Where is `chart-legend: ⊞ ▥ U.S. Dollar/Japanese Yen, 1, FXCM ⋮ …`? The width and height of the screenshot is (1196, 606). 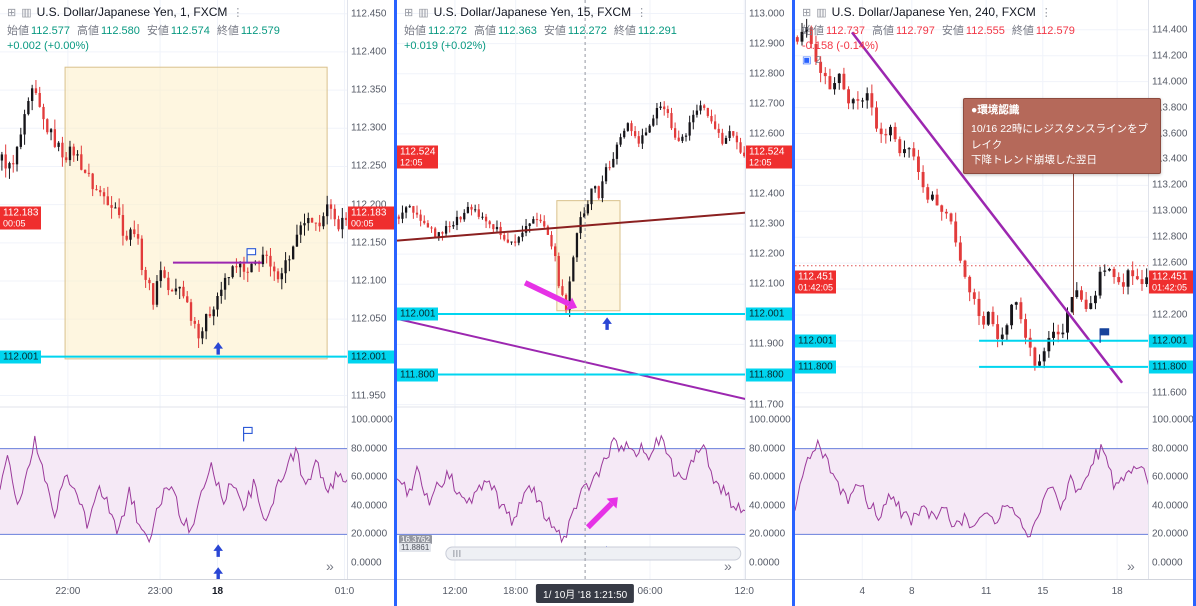 chart-legend: ⊞ ▥ U.S. Dollar/Japanese Yen, 1, FXCM ⋮ … is located at coordinates (143, 28).